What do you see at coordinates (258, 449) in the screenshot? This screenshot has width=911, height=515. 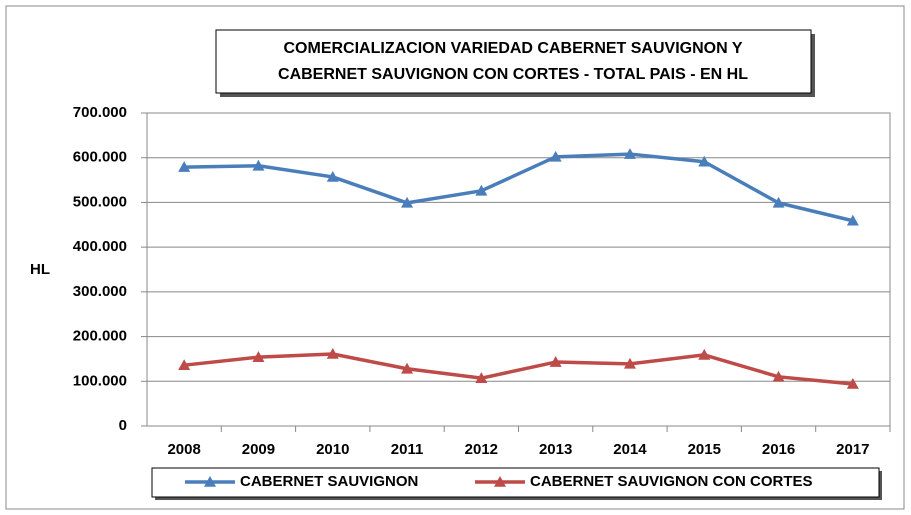 I see `x-tick-label: 2009` at bounding box center [258, 449].